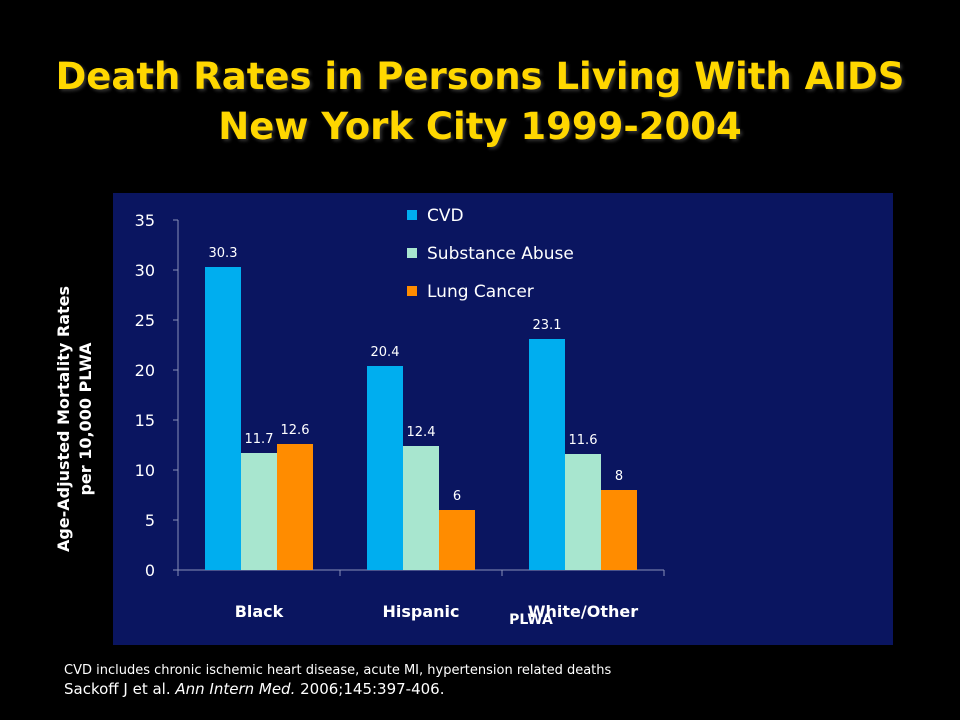 The image size is (960, 720). I want to click on data-label: 12.6, so click(295, 430).